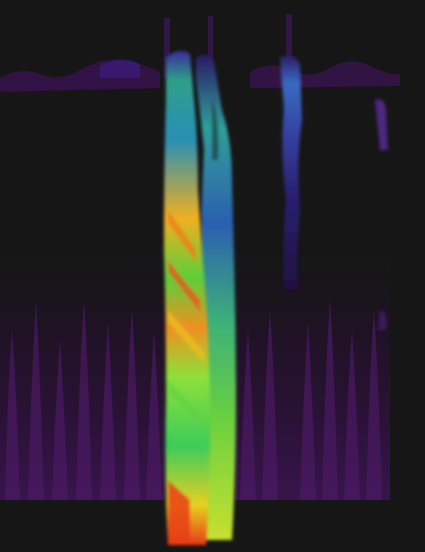 The image size is (425, 552). What do you see at coordinates (228, 46) in the screenshot?
I see `top-tick-towers` at bounding box center [228, 46].